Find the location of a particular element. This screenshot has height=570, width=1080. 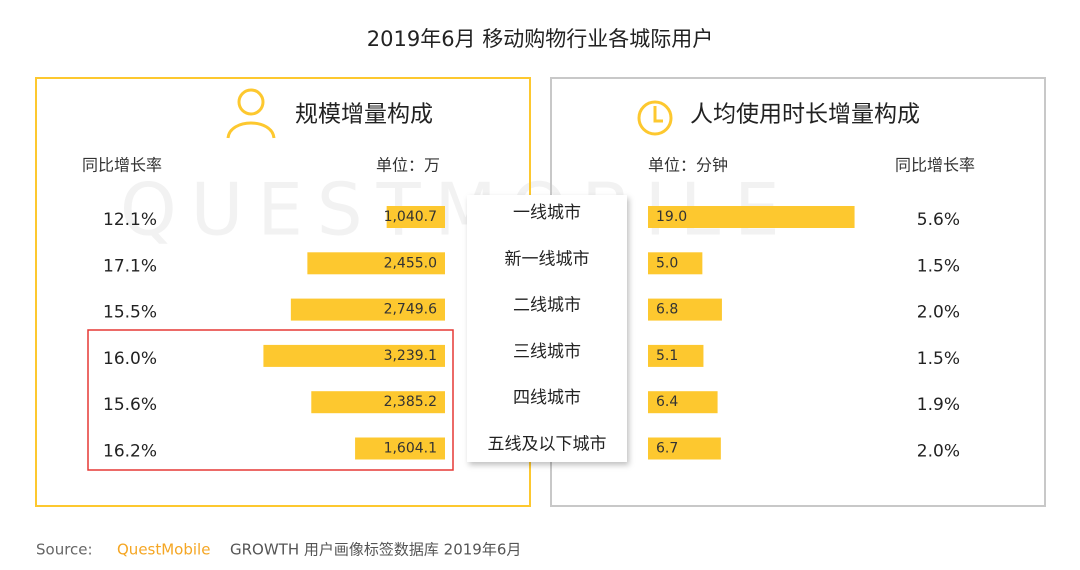

value-label: 2,749.6 is located at coordinates (411, 310).